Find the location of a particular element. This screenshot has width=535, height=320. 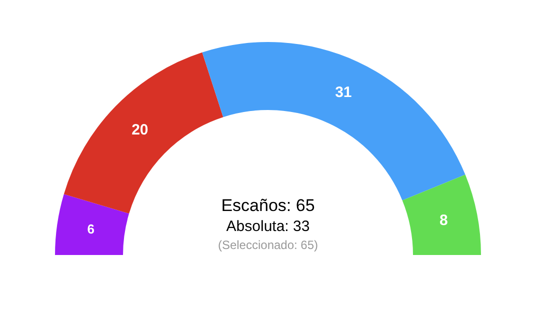

text: Escaños: 65 is located at coordinates (268, 205).